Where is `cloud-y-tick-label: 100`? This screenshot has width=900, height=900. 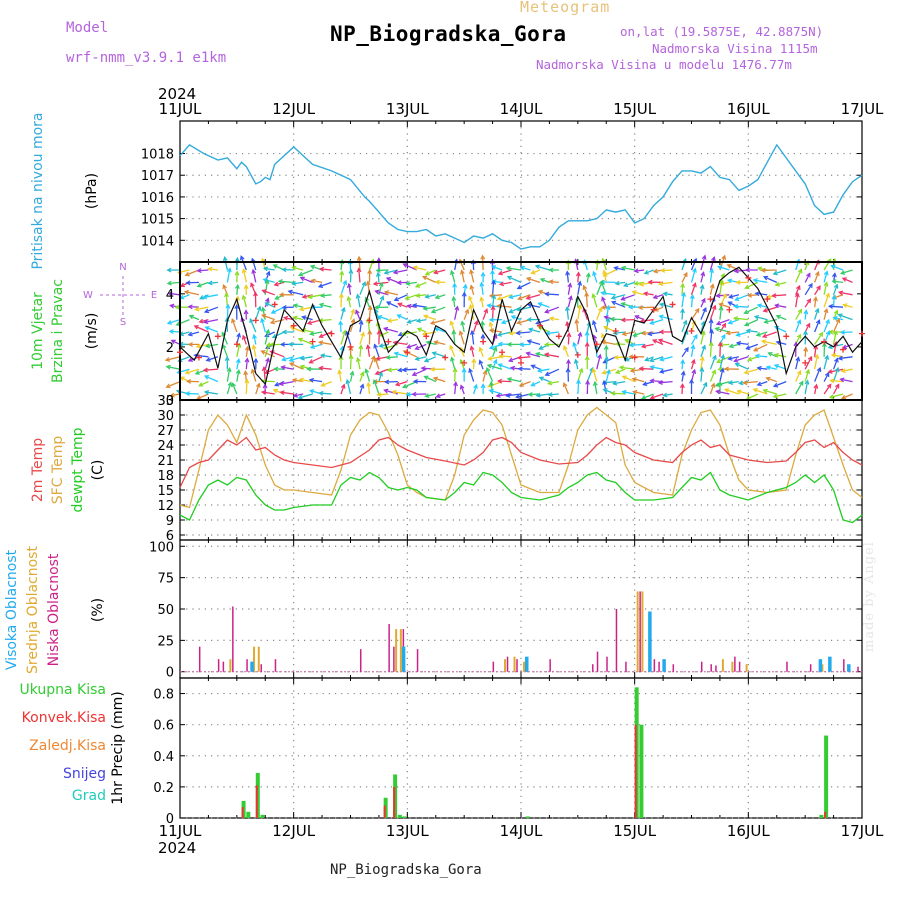
cloud-y-tick-label: 100 is located at coordinates (161, 547).